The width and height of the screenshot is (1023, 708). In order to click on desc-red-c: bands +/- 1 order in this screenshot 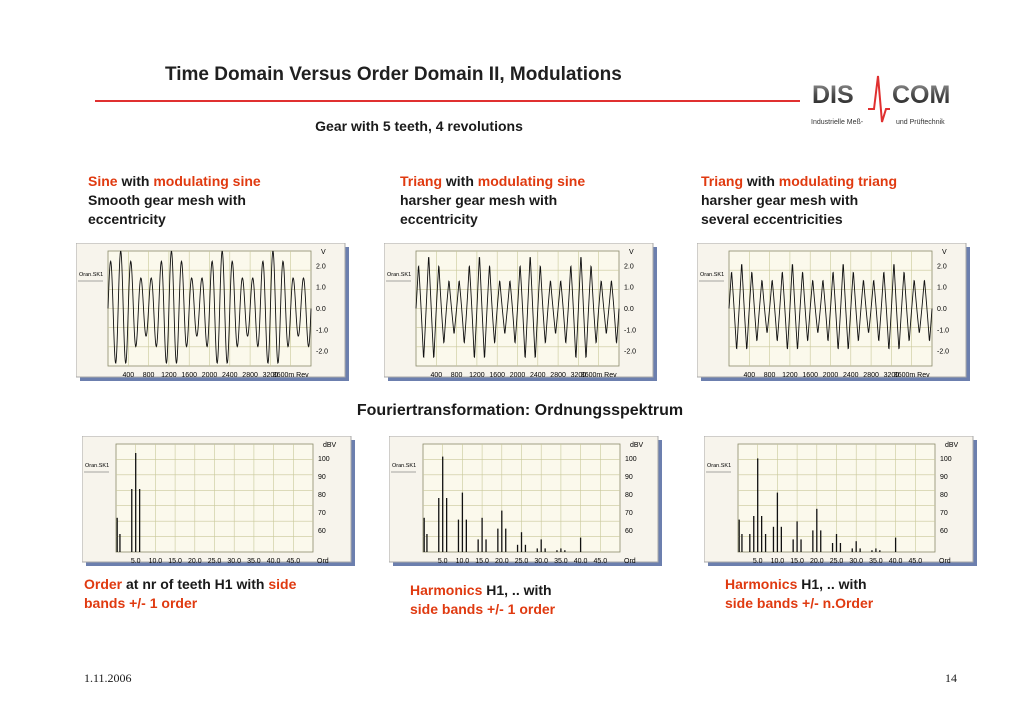, I will do `click(141, 603)`.